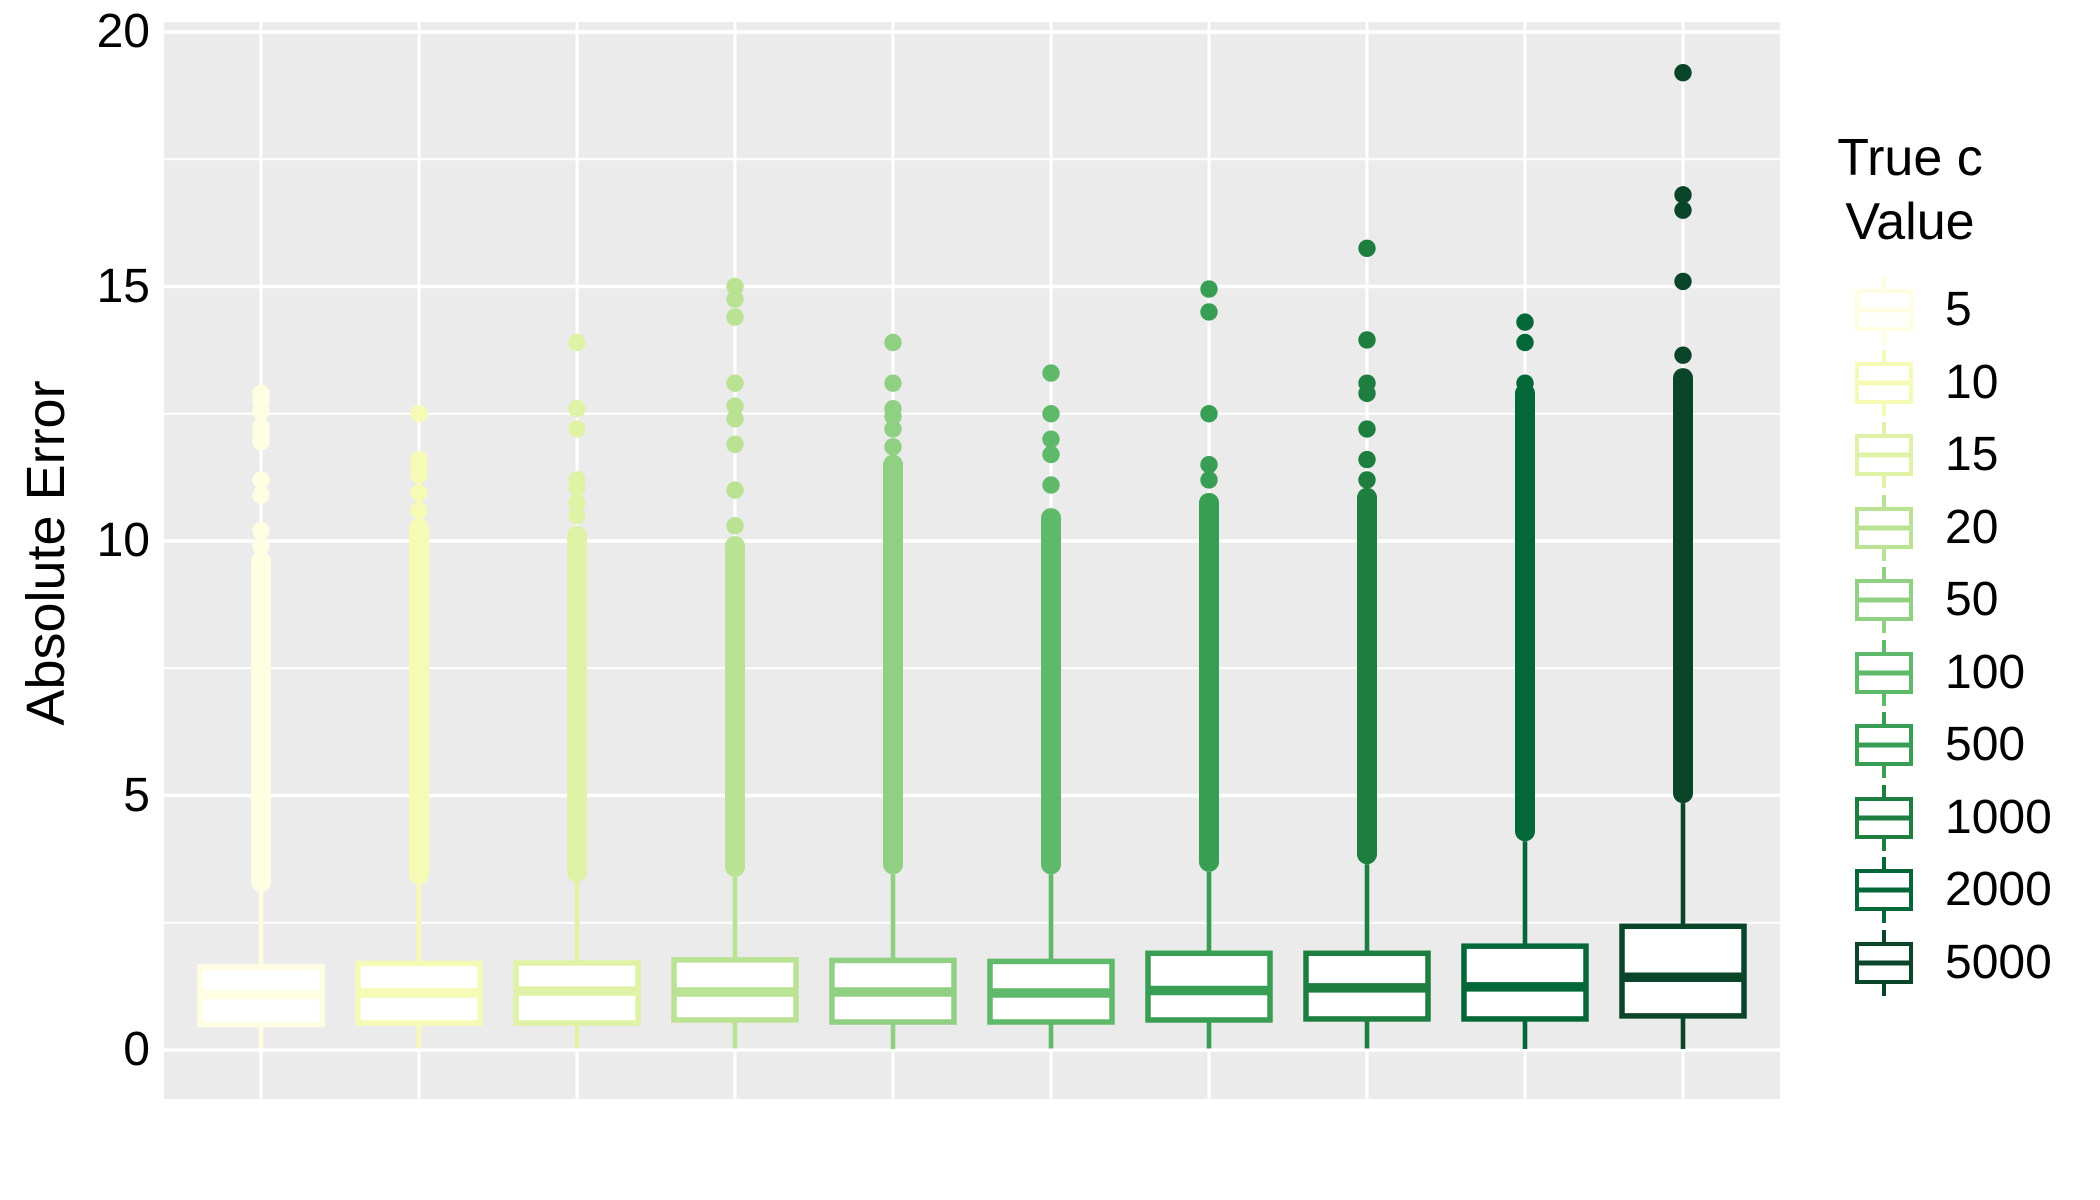 The image size is (2100, 1200). I want to click on y-tick-label: 5, so click(136, 795).